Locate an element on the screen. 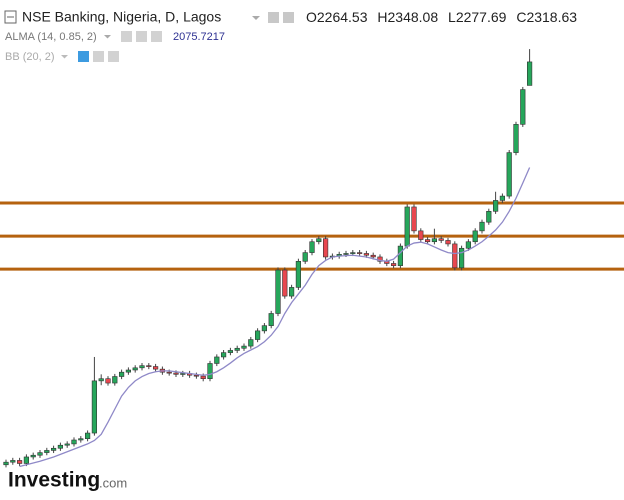 Image resolution: width=624 pixels, height=500 pixels. chart-title: NSE Banking, Nigeria, D, Lagos is located at coordinates (121, 17).